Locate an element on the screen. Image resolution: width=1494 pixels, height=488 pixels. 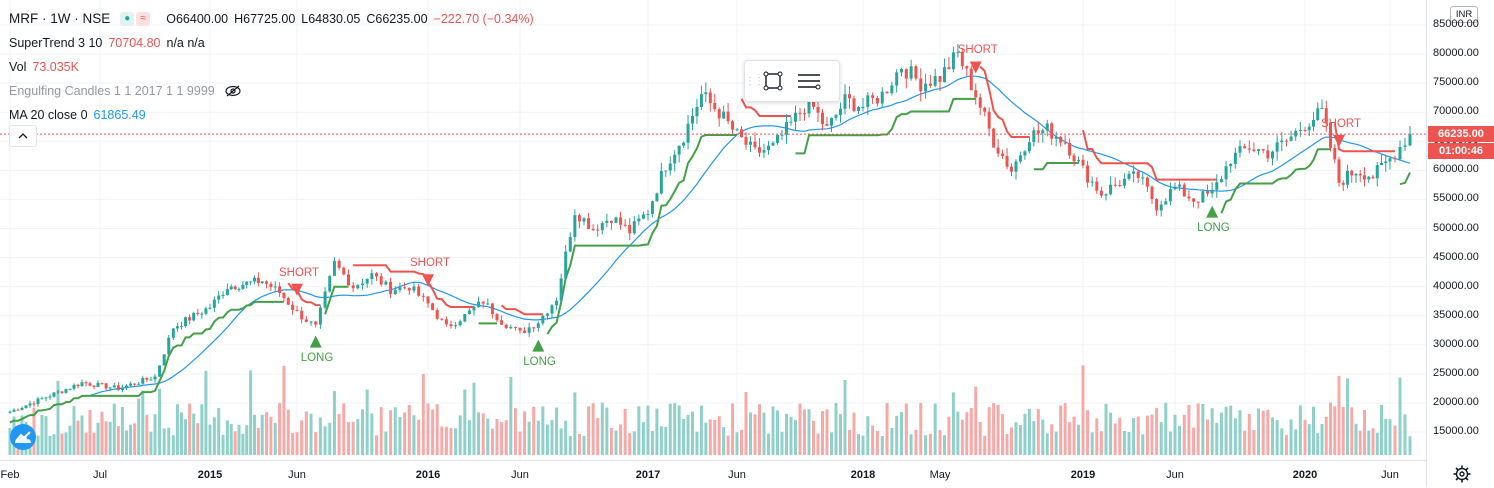
price-tick-label: 25000.00 is located at coordinates (1456, 372).